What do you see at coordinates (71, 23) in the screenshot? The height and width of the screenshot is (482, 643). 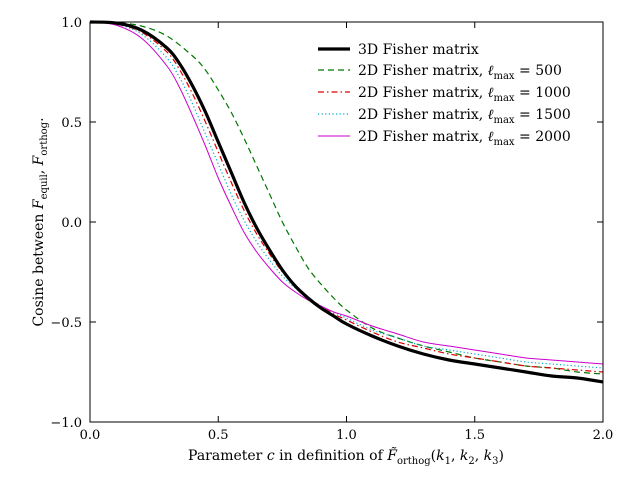 I see `y-tick-label-0: 1.0` at bounding box center [71, 23].